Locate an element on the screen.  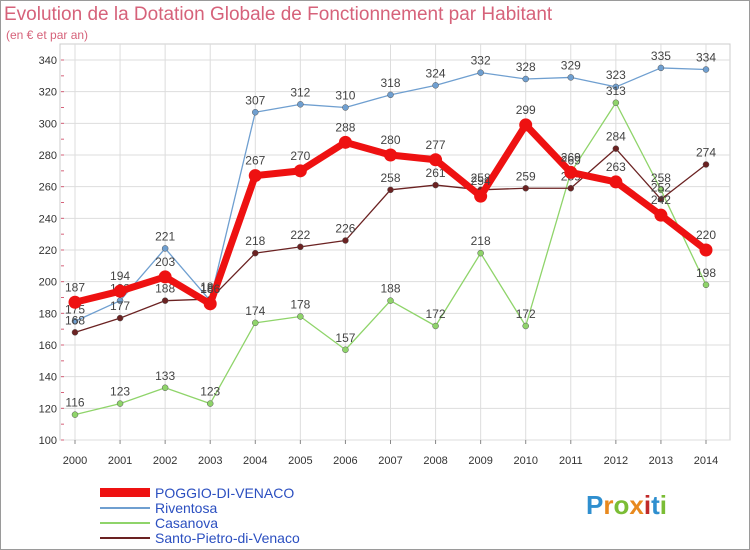
x-tick-label: 2008 is located at coordinates (435, 461).